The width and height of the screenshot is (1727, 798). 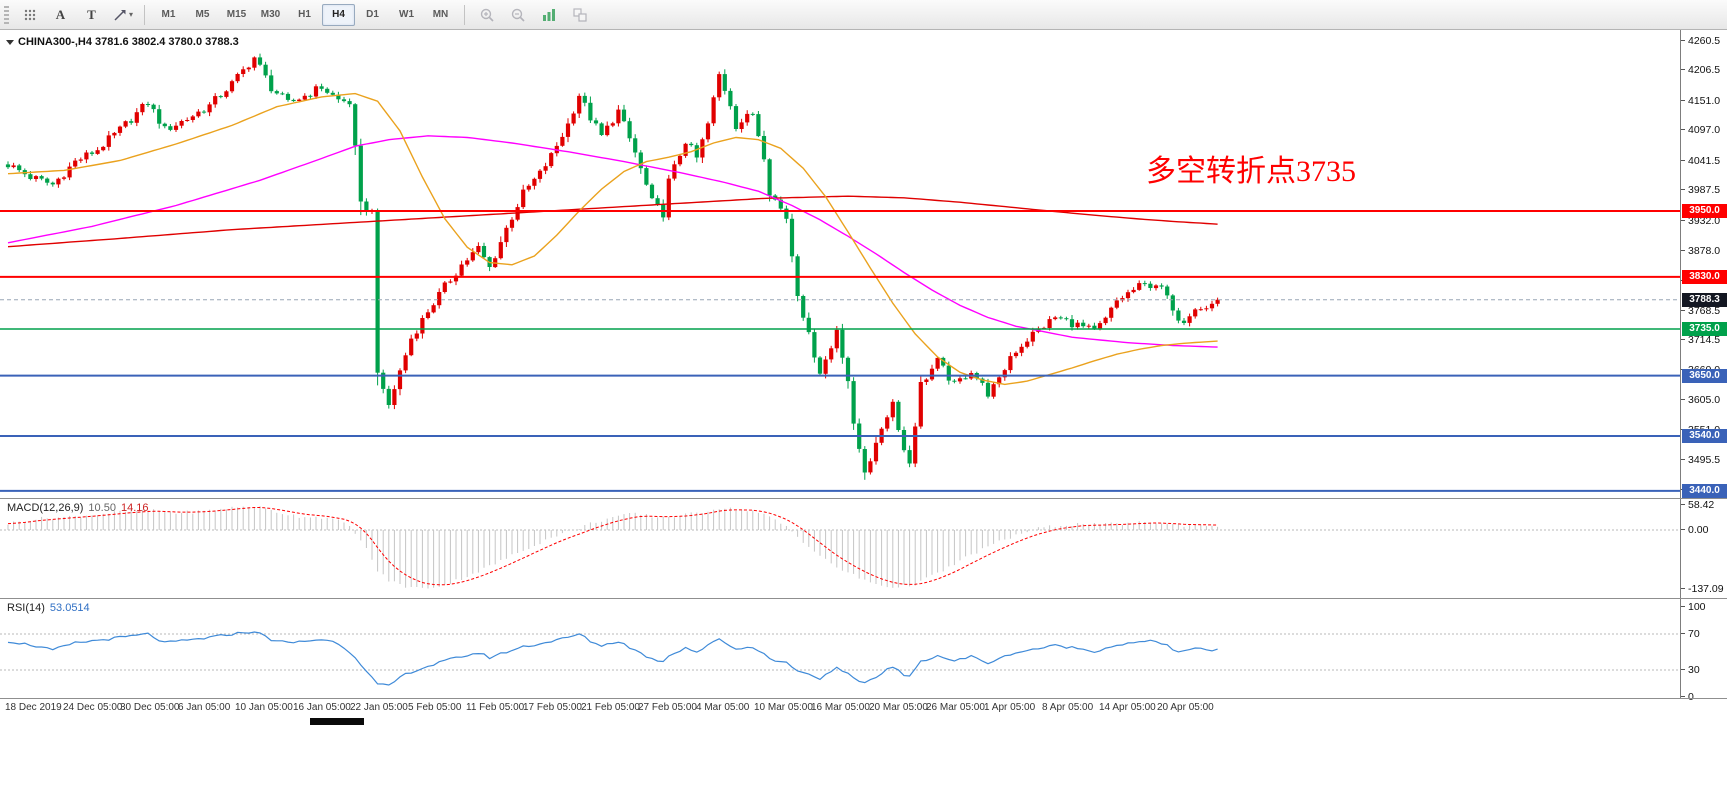 I want to click on rsi-axis-label: 30, so click(x=1704, y=670).